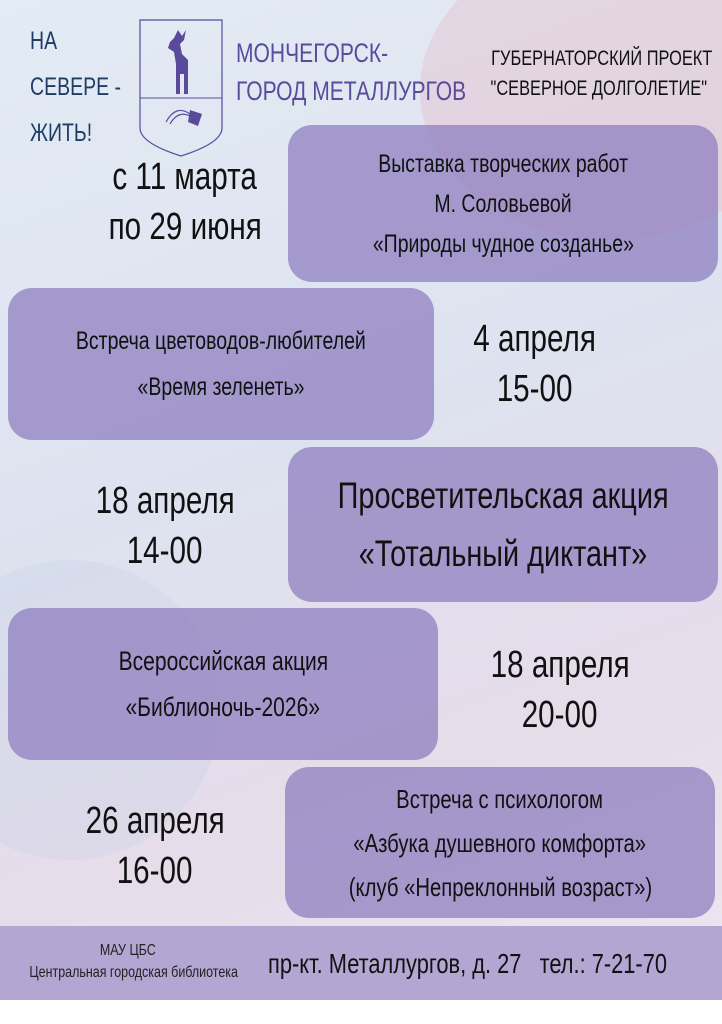 The width and height of the screenshot is (722, 1024). Describe the element at coordinates (351, 91) in the screenshot. I see `city-line: ГОРОД МЕТАЛЛУРГОВ` at that location.